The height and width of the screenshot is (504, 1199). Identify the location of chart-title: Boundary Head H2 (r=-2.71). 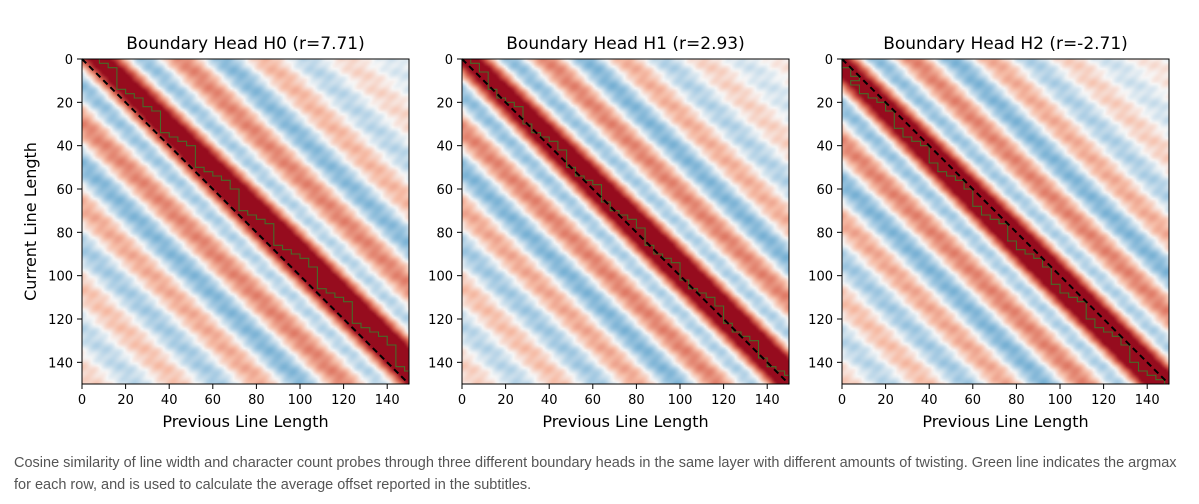
(1005, 44).